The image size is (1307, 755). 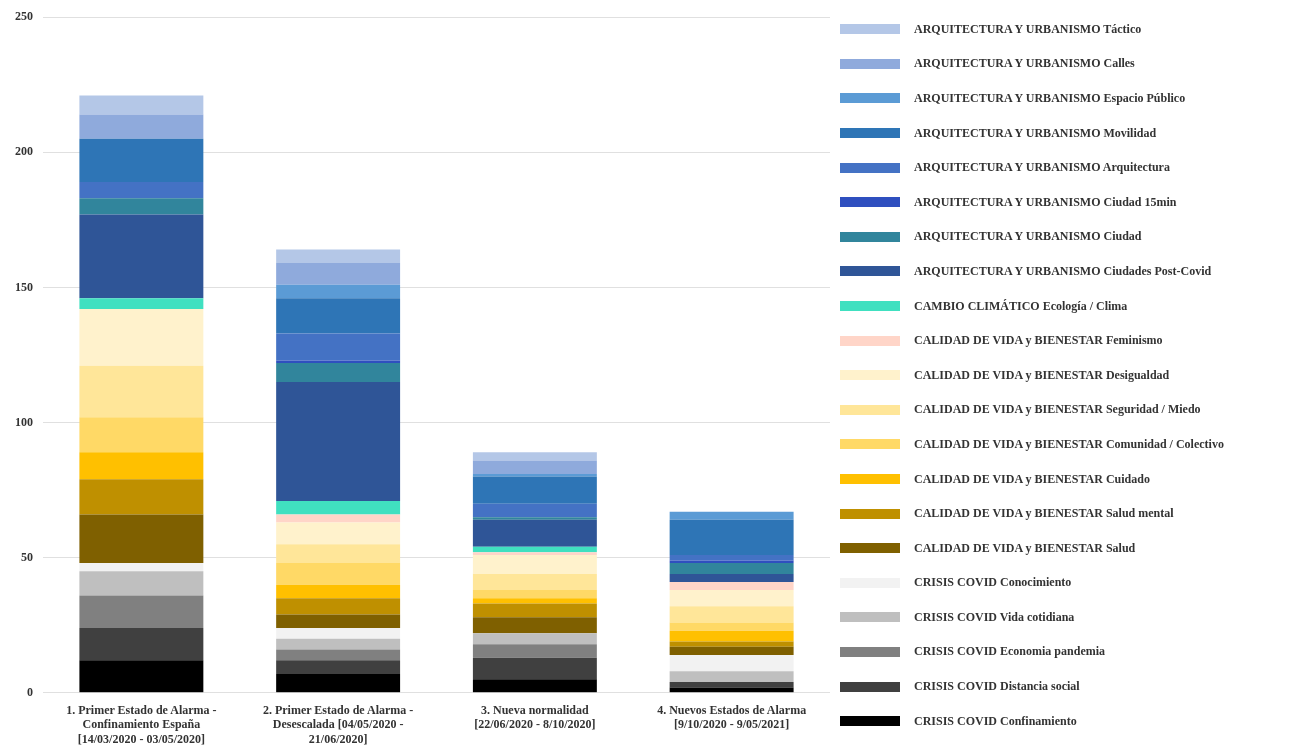 I want to click on legend-label: CRISIS COVID Distancia social, so click(x=997, y=687).